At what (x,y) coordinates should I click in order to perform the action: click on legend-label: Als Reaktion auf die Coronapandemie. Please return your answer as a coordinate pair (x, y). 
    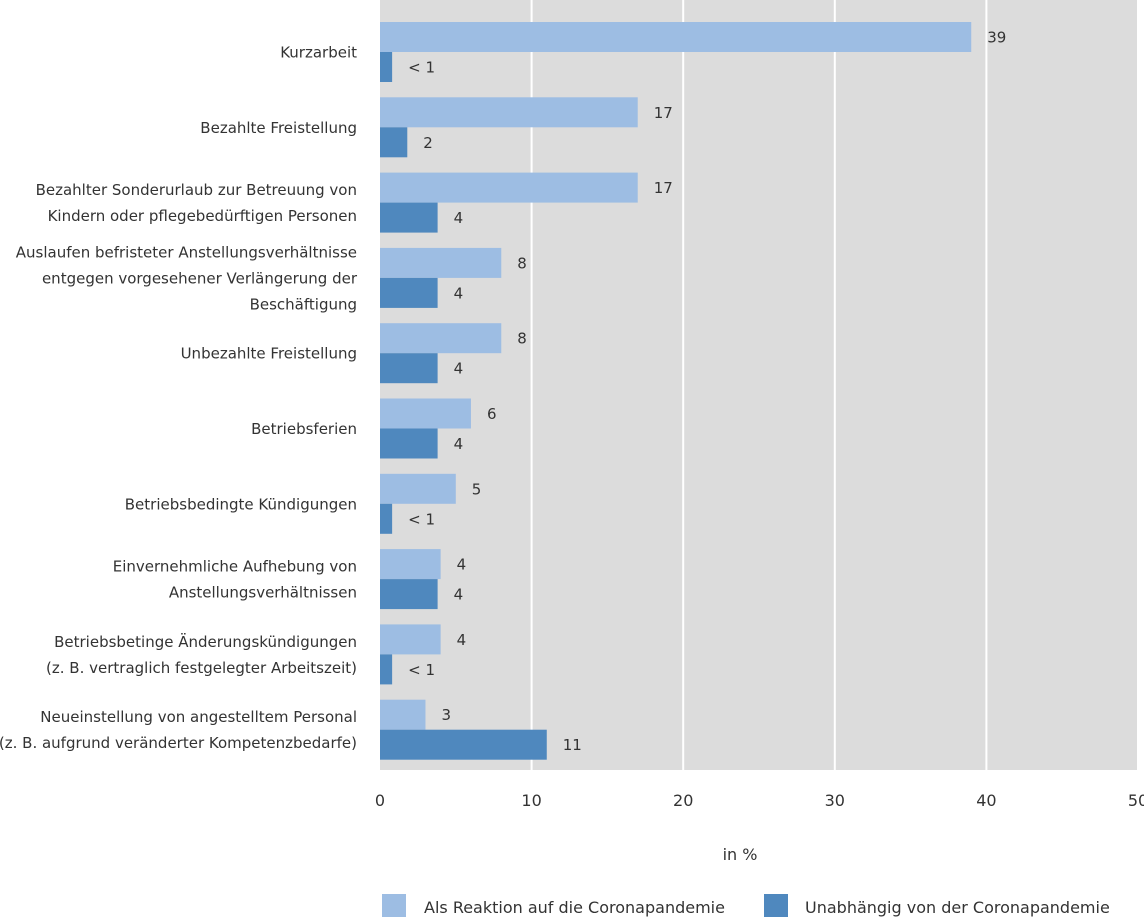
    Looking at the image, I should click on (574, 907).